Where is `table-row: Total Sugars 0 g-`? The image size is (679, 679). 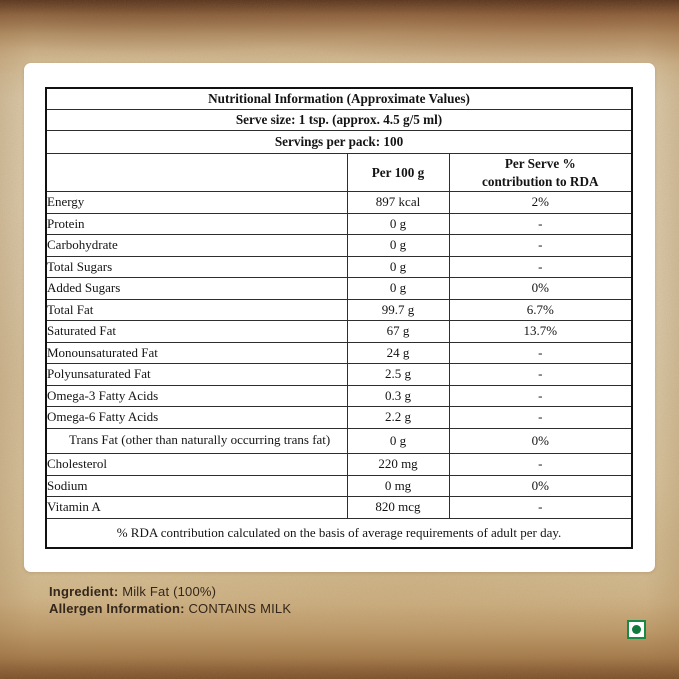 table-row: Total Sugars 0 g- is located at coordinates (339, 266).